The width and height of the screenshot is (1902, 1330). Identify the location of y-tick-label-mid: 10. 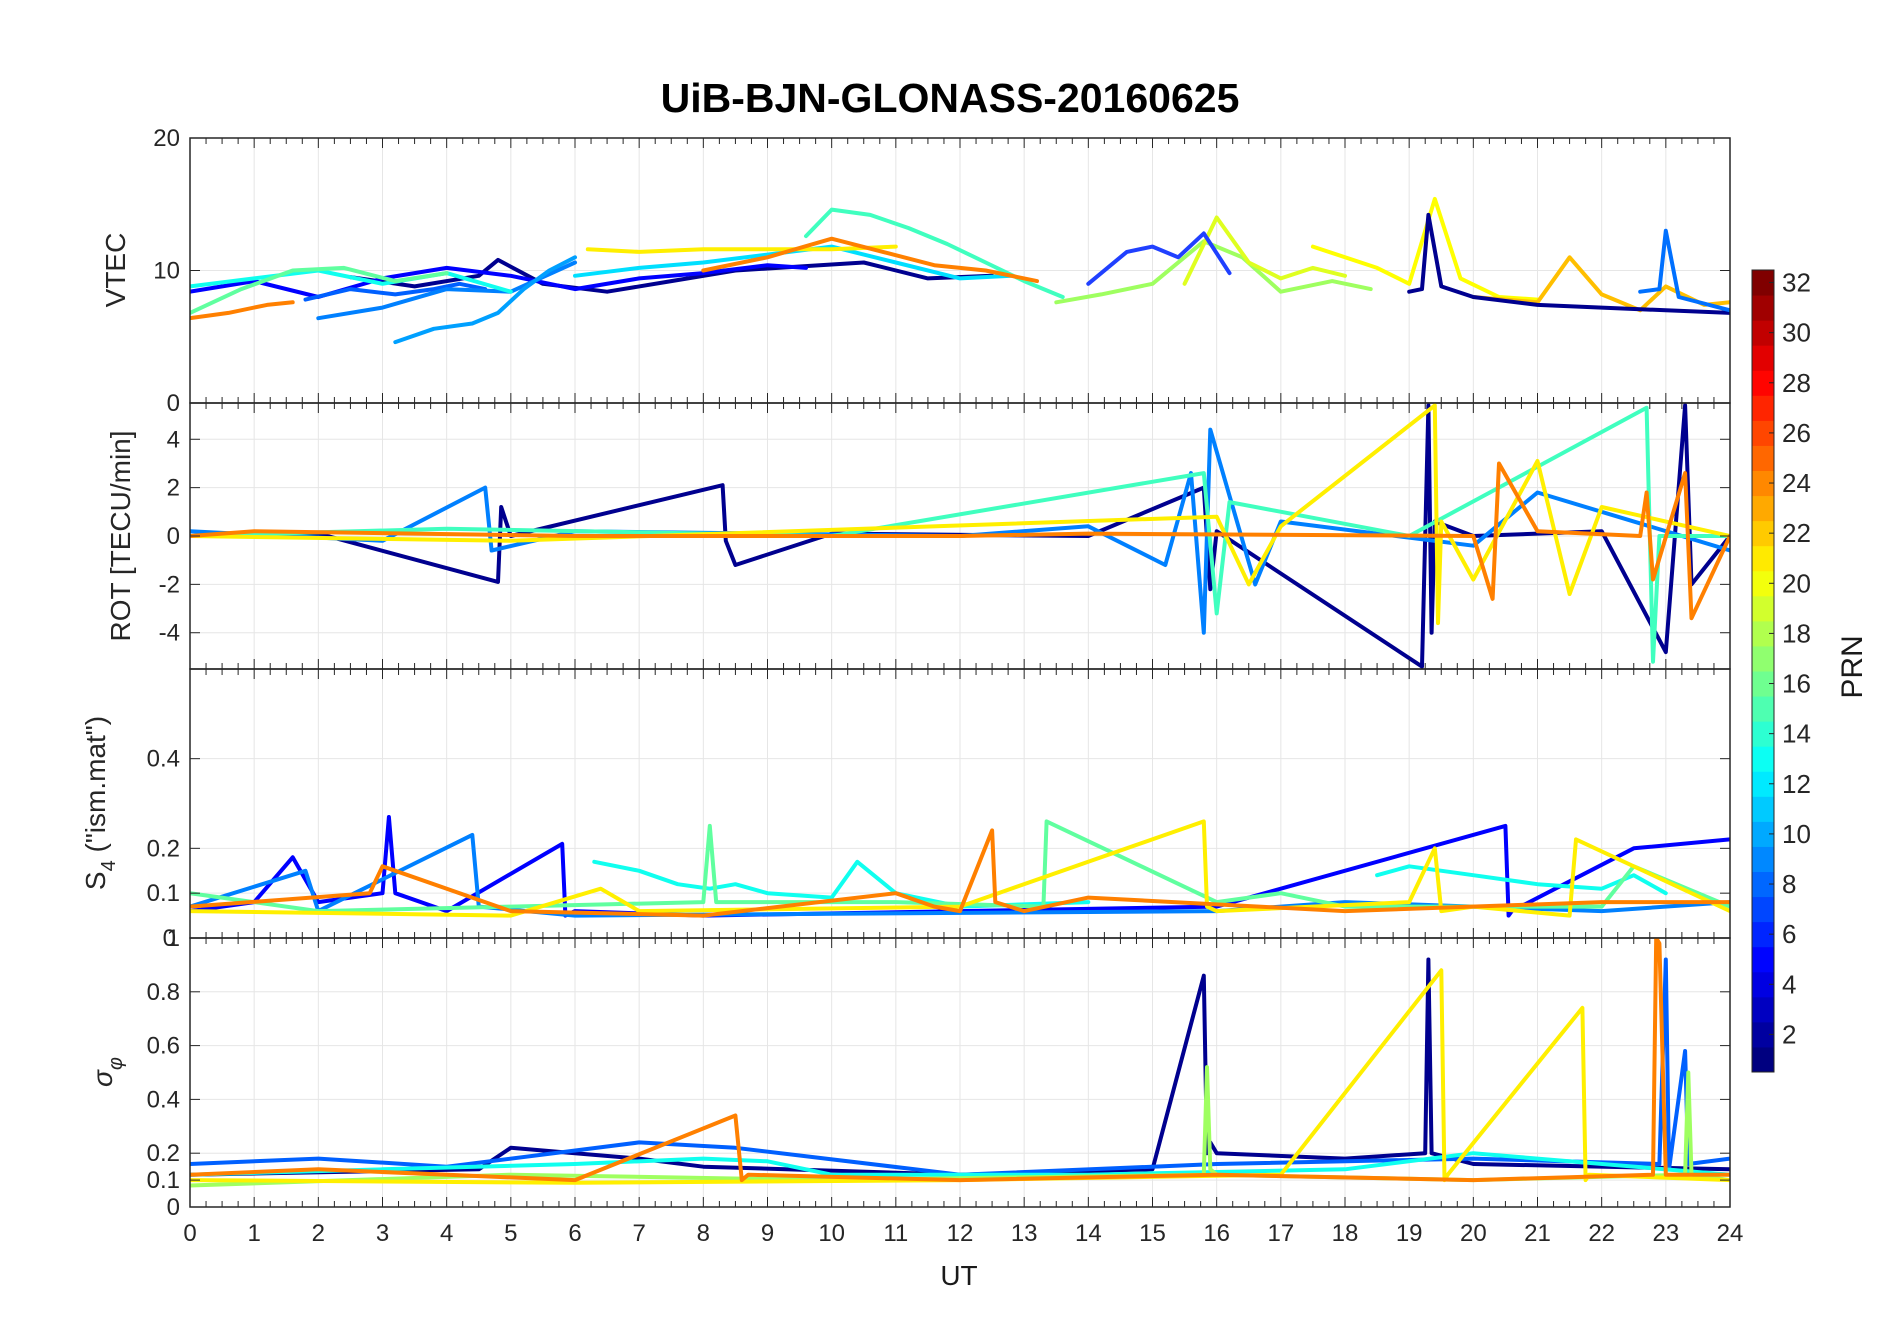
(166, 271).